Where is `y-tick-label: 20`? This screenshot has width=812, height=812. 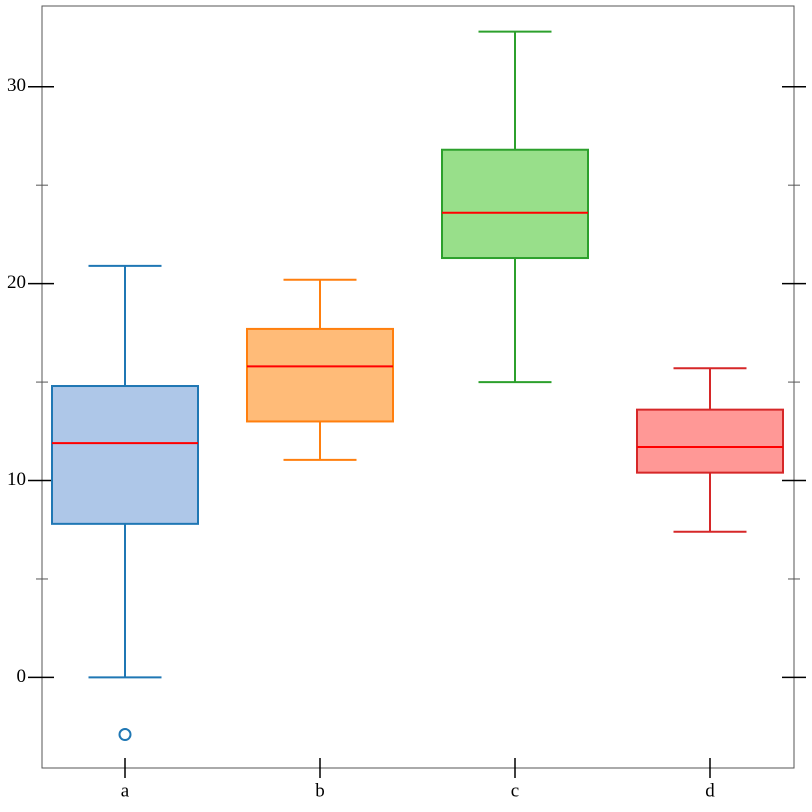
y-tick-label: 20 is located at coordinates (16, 282).